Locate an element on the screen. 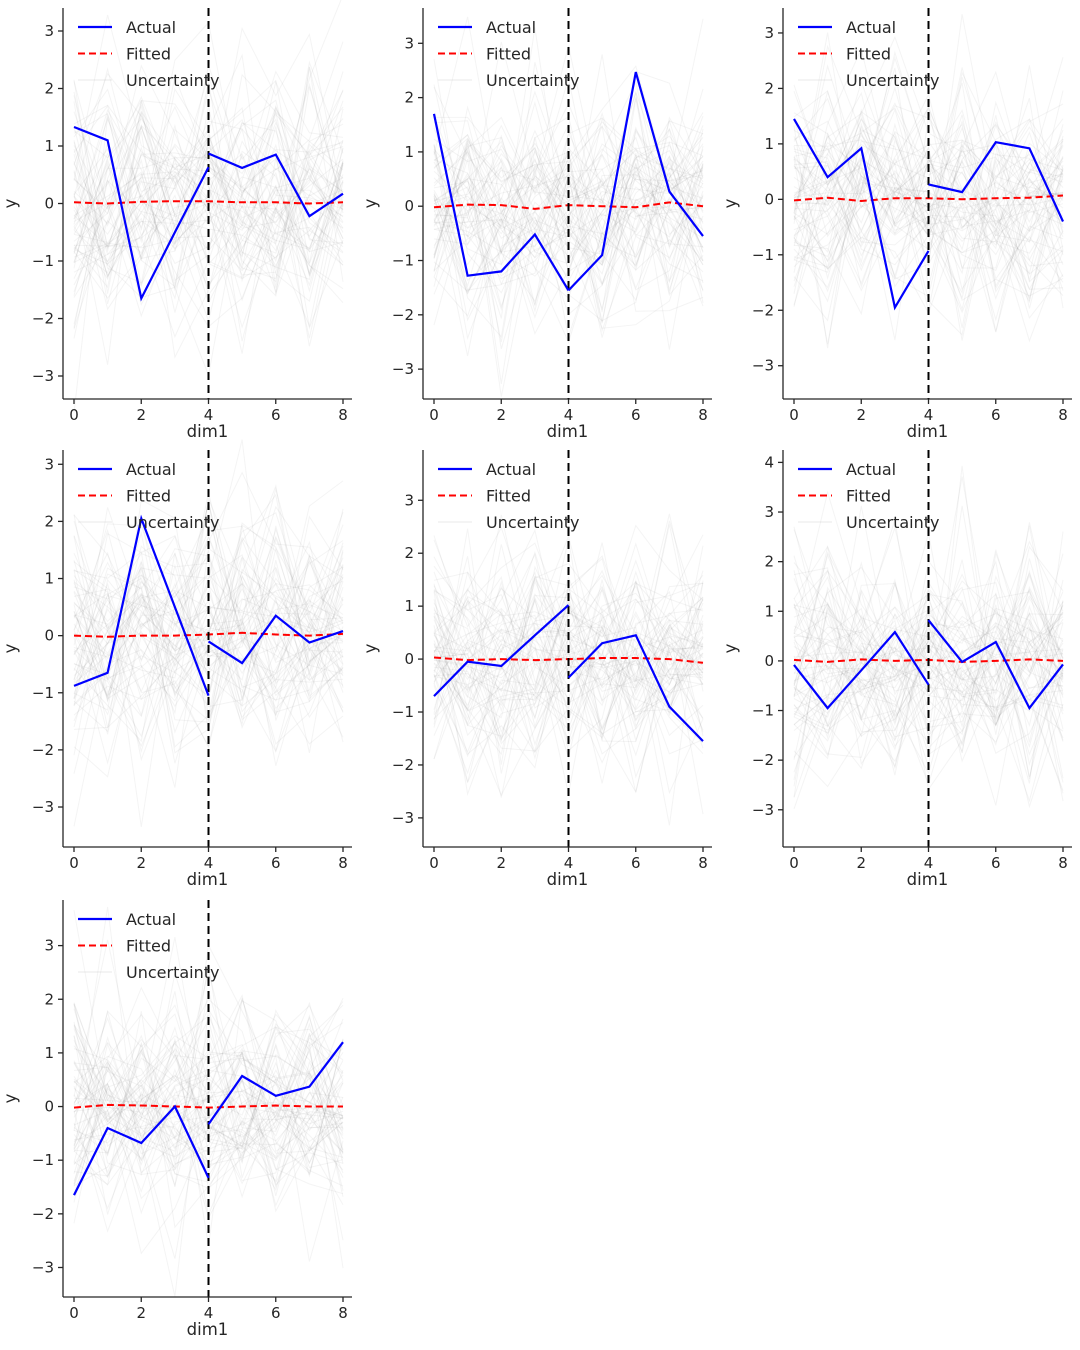 The image size is (1080, 1350). actual-line-horizon is located at coordinates (635, 688).